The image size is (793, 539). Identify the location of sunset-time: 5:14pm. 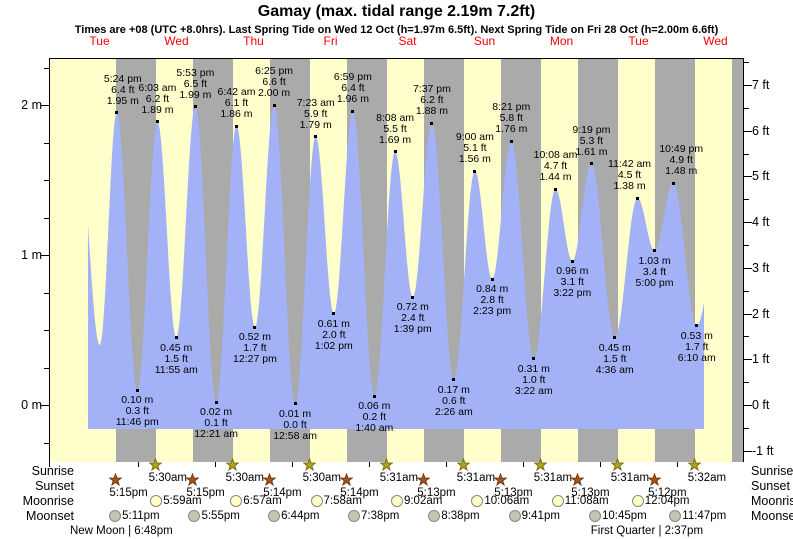
(359, 492).